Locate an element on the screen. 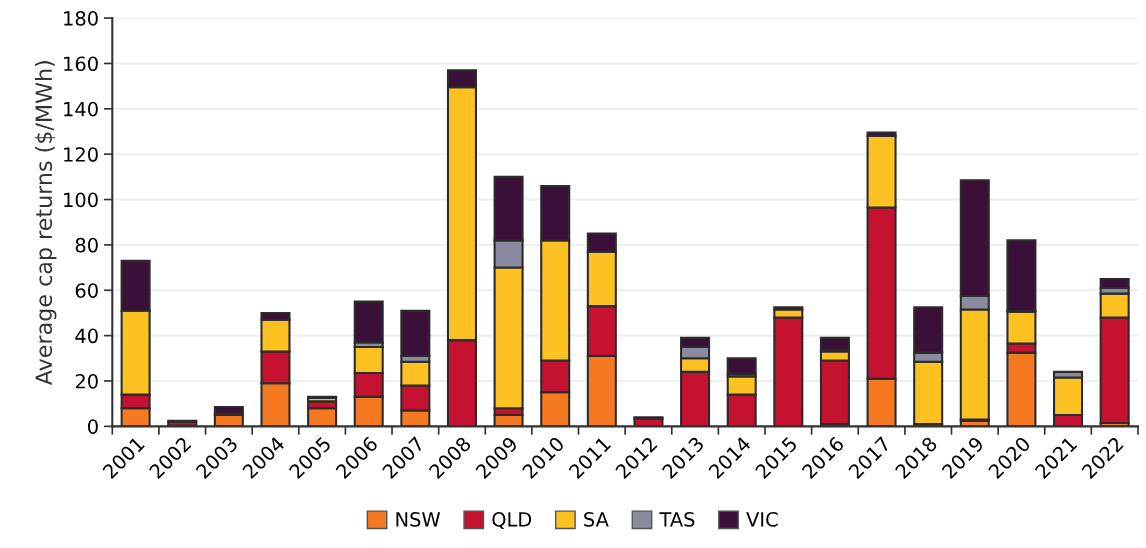  y-tick-label: 160 is located at coordinates (81, 64).